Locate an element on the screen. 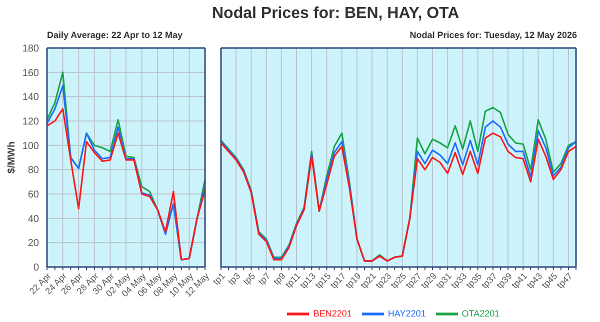  x-tick-label: tp21 is located at coordinates (368, 280).